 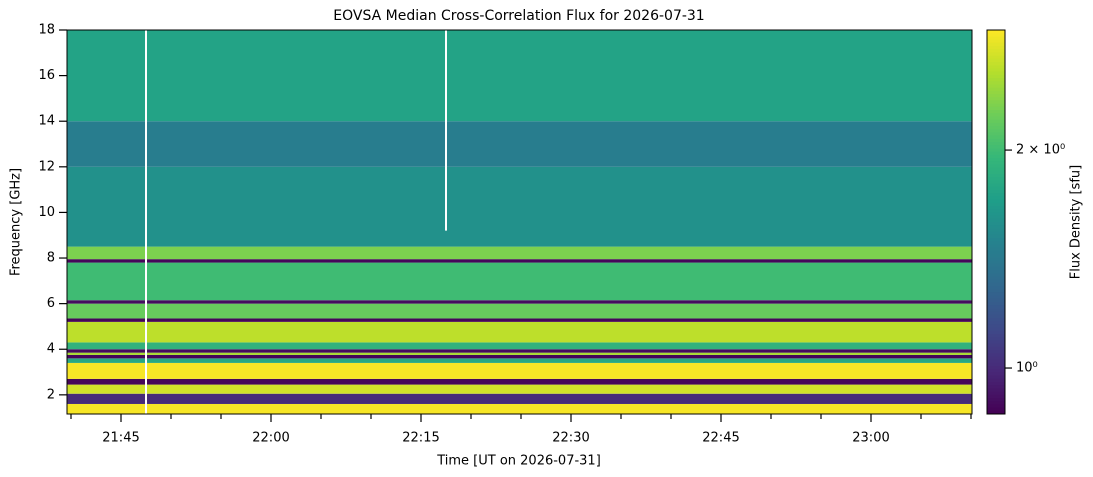 I want to click on y-tick-label: 18, so click(x=46, y=30).